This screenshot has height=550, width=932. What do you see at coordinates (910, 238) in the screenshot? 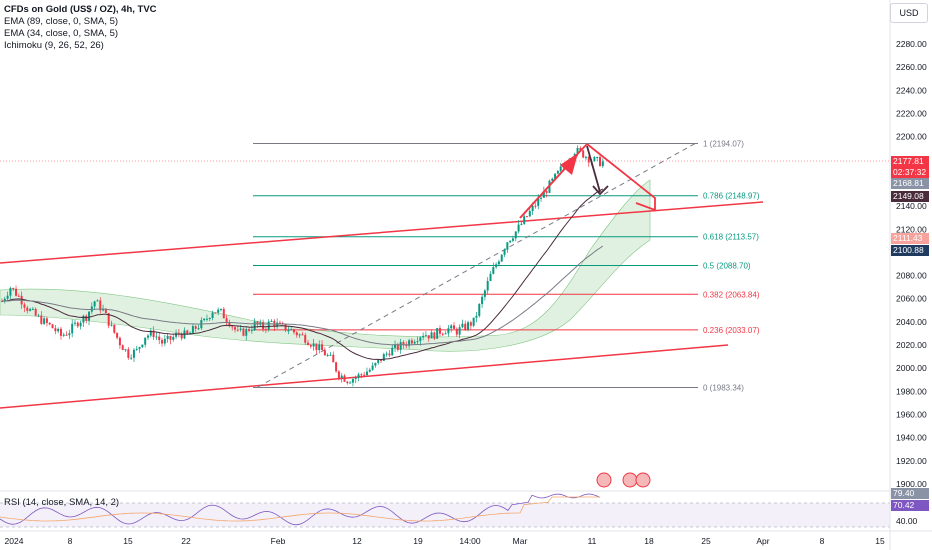
I see `price-tag: 2111.43` at bounding box center [910, 238].